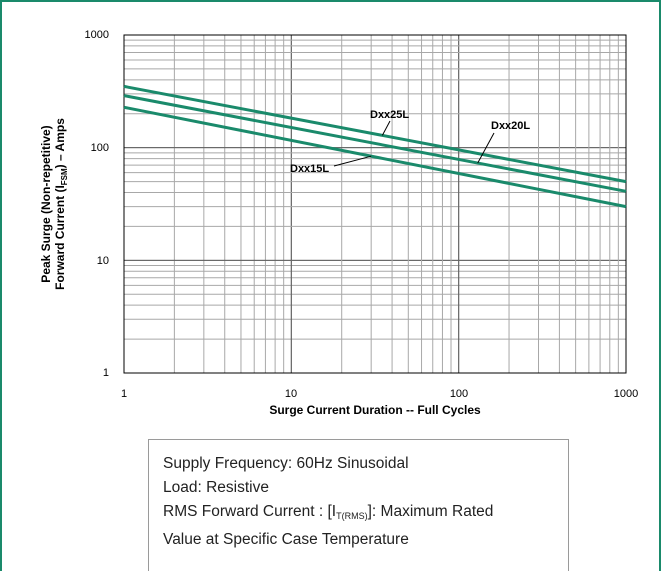 This screenshot has width=661, height=571. I want to click on x-tick-label-1000: 1000, so click(626, 394).